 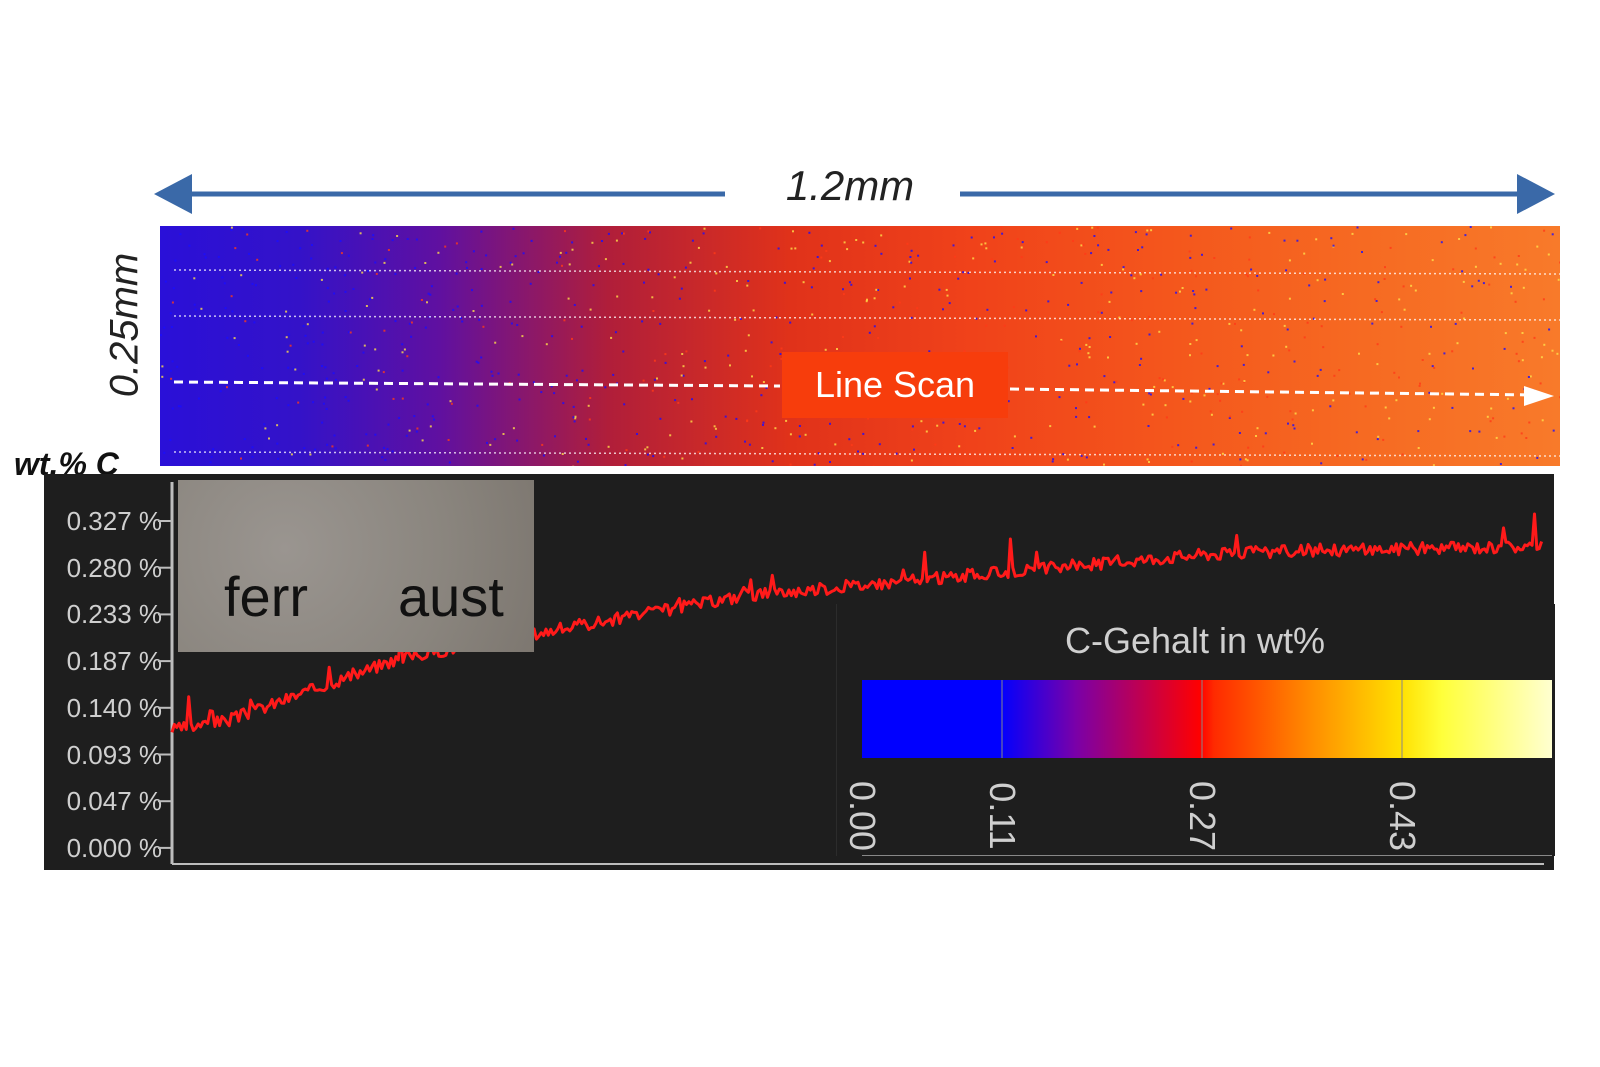 What do you see at coordinates (862, 816) in the screenshot?
I see `colorbar-tick: 0.00` at bounding box center [862, 816].